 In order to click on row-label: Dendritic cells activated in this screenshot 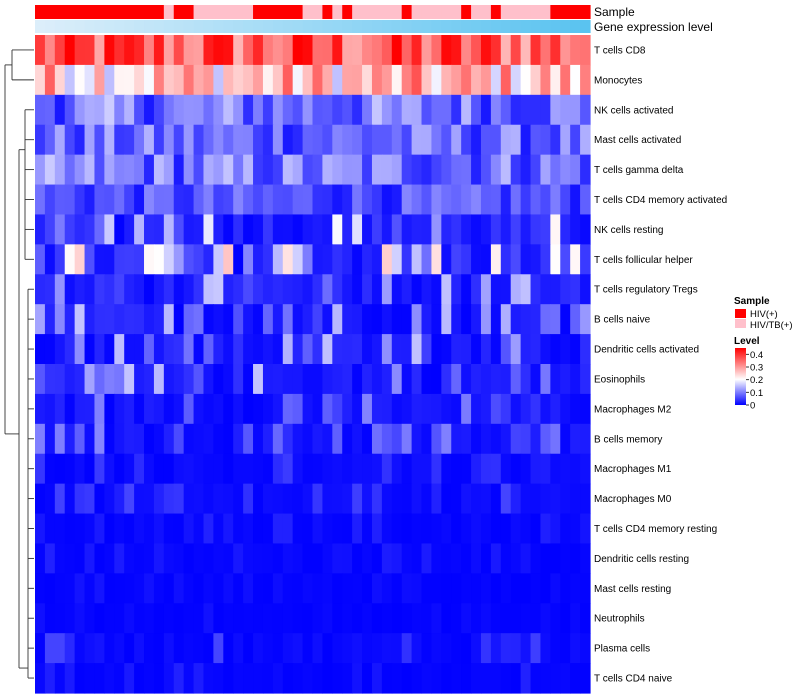, I will do `click(646, 350)`.